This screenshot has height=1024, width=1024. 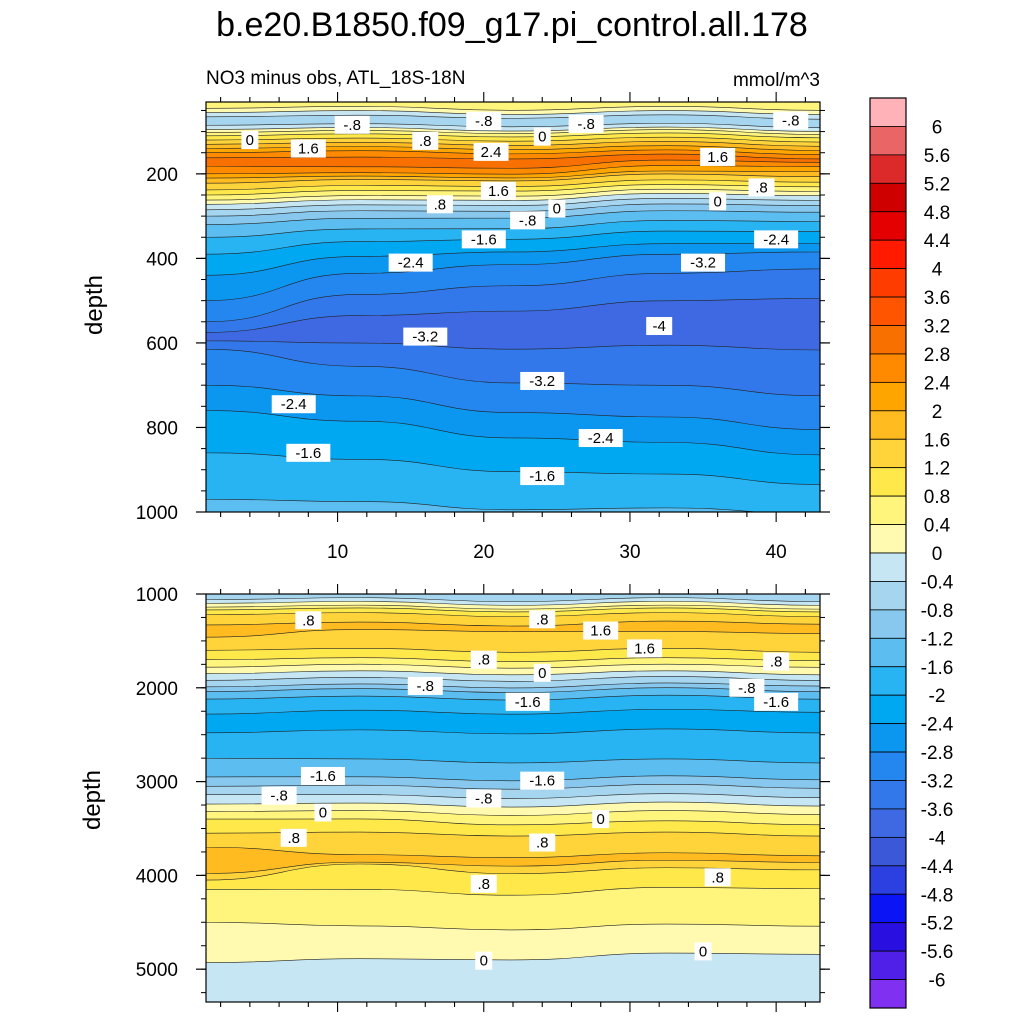 What do you see at coordinates (937, 355) in the screenshot?
I see `colorbar-label: 2.8` at bounding box center [937, 355].